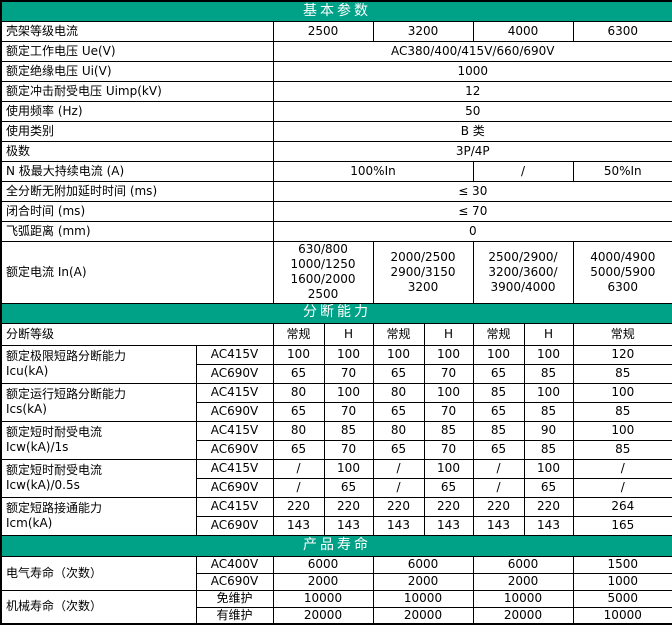 The height and width of the screenshot is (625, 672). Describe the element at coordinates (98, 364) in the screenshot. I see `row-label: 额定极限短路分断能力 Icu(kA)` at that location.